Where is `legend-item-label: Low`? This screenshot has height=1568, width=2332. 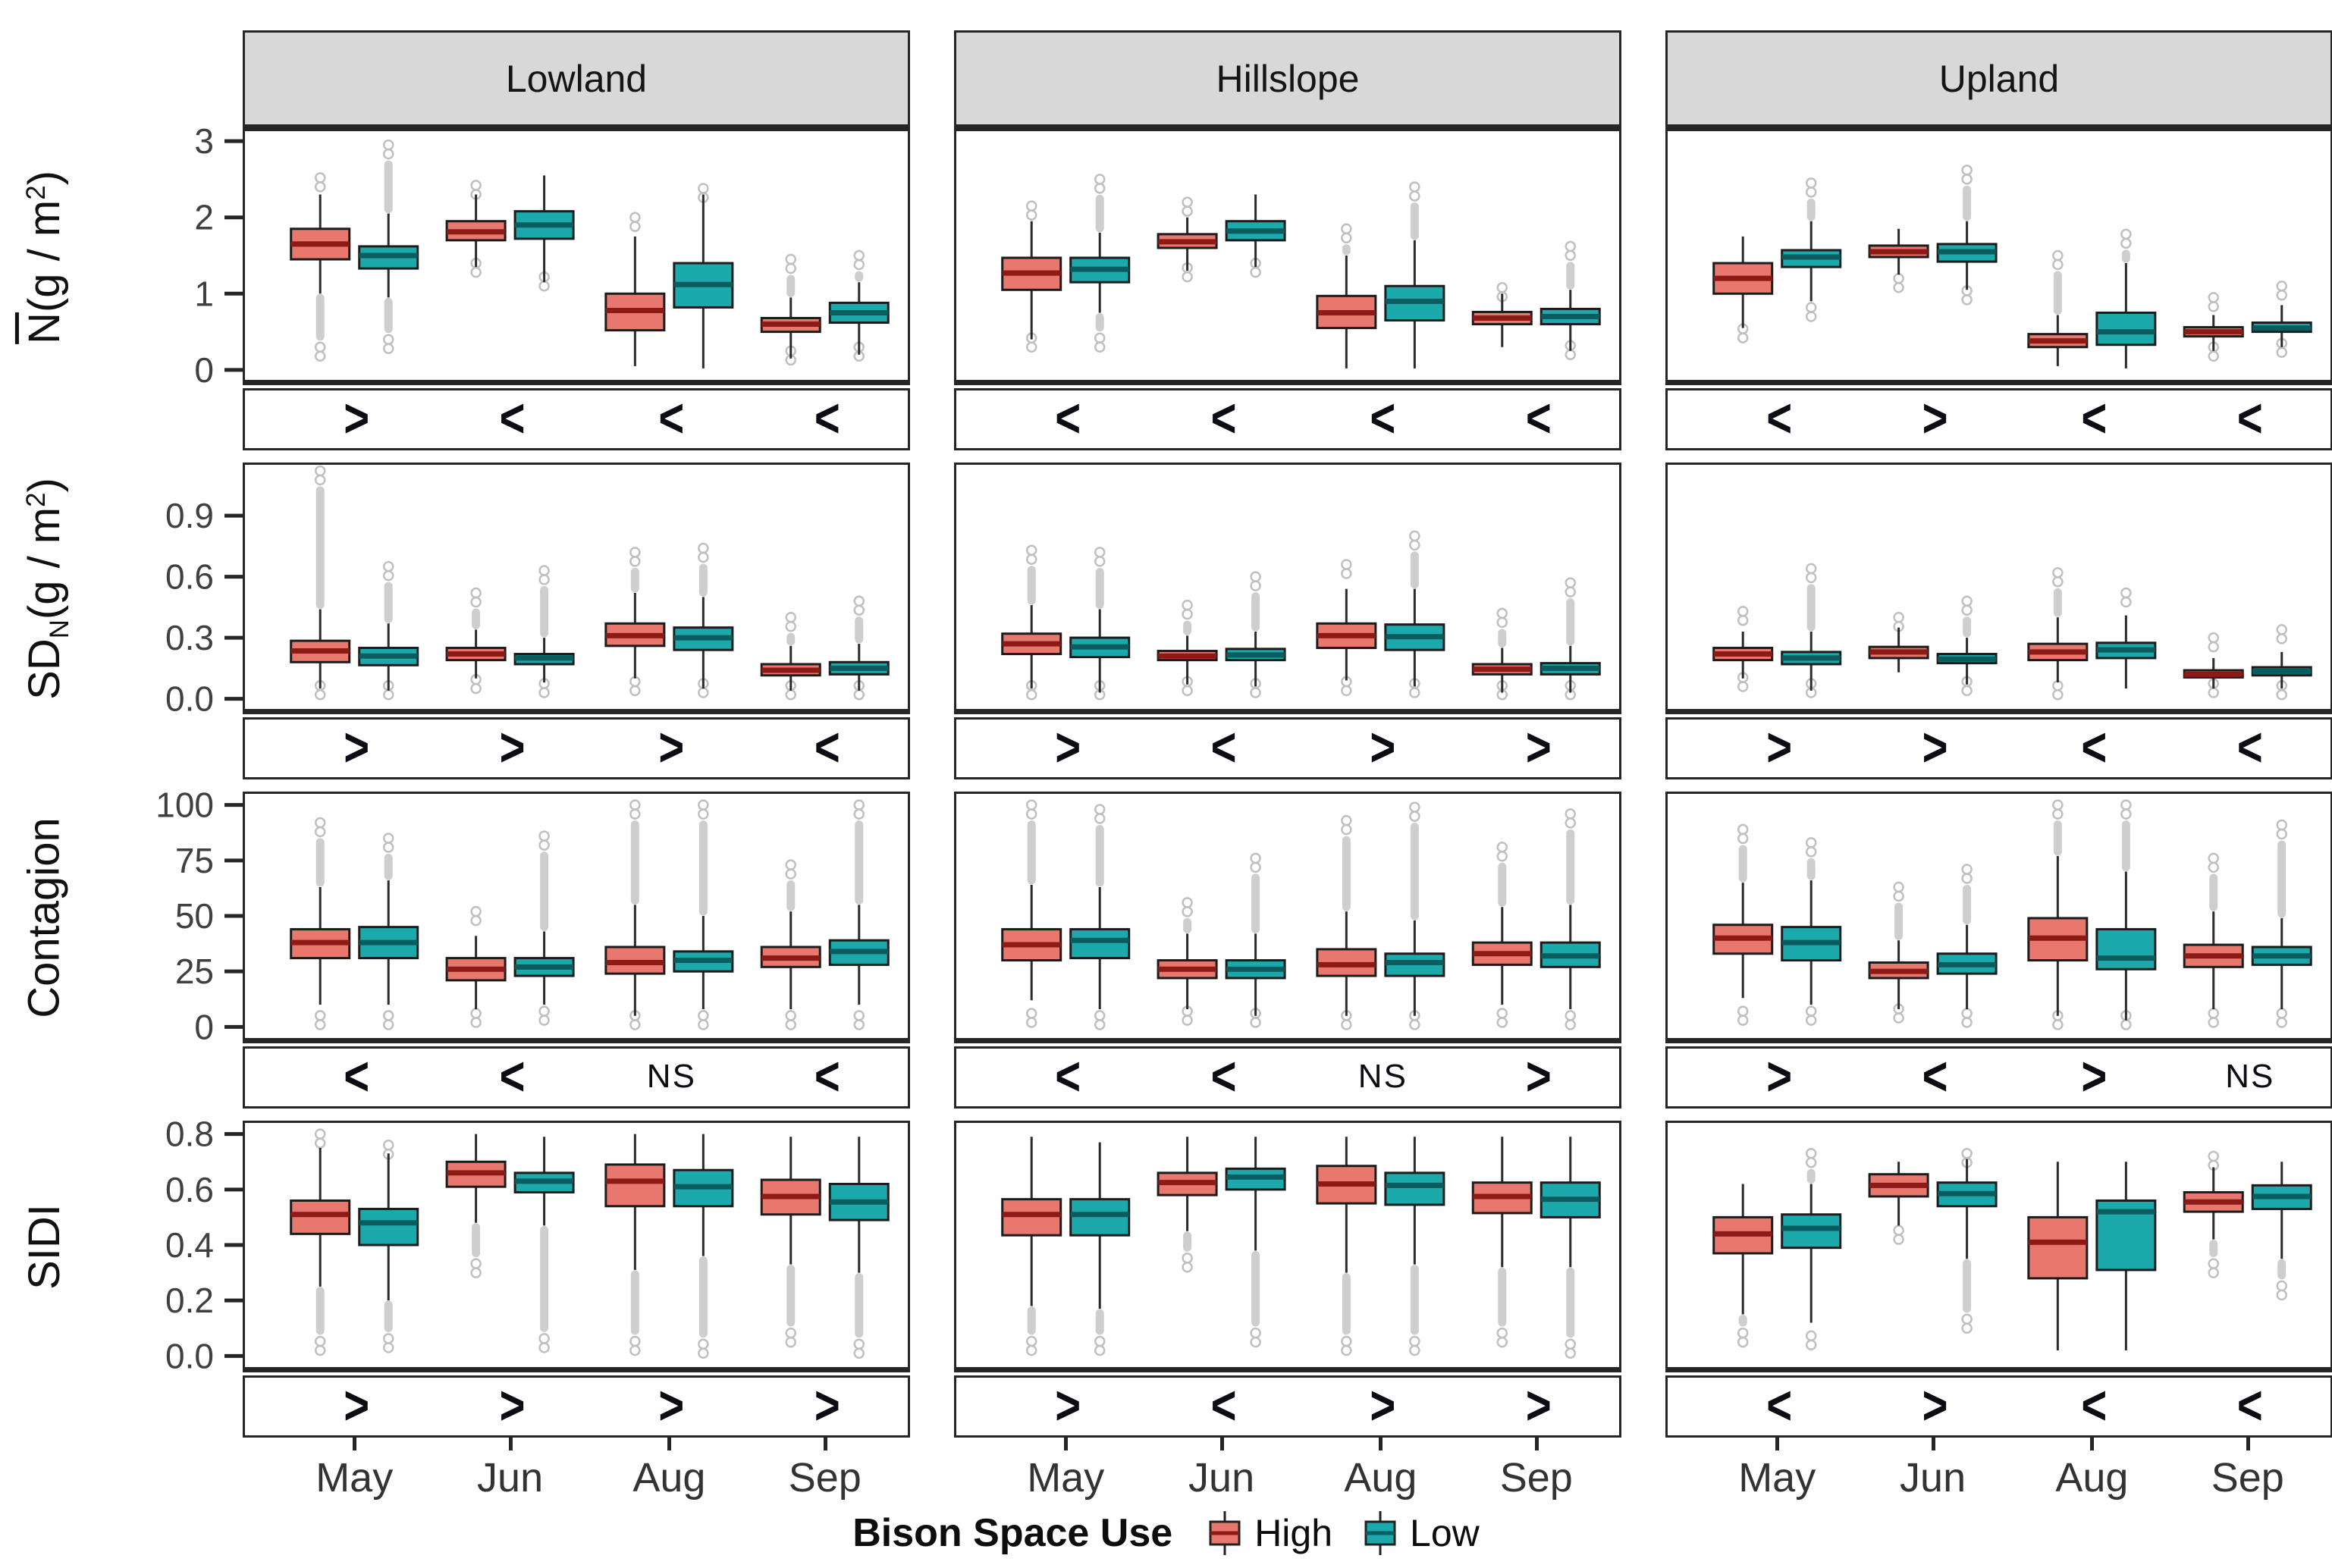 legend-item-label: Low is located at coordinates (1445, 1533).